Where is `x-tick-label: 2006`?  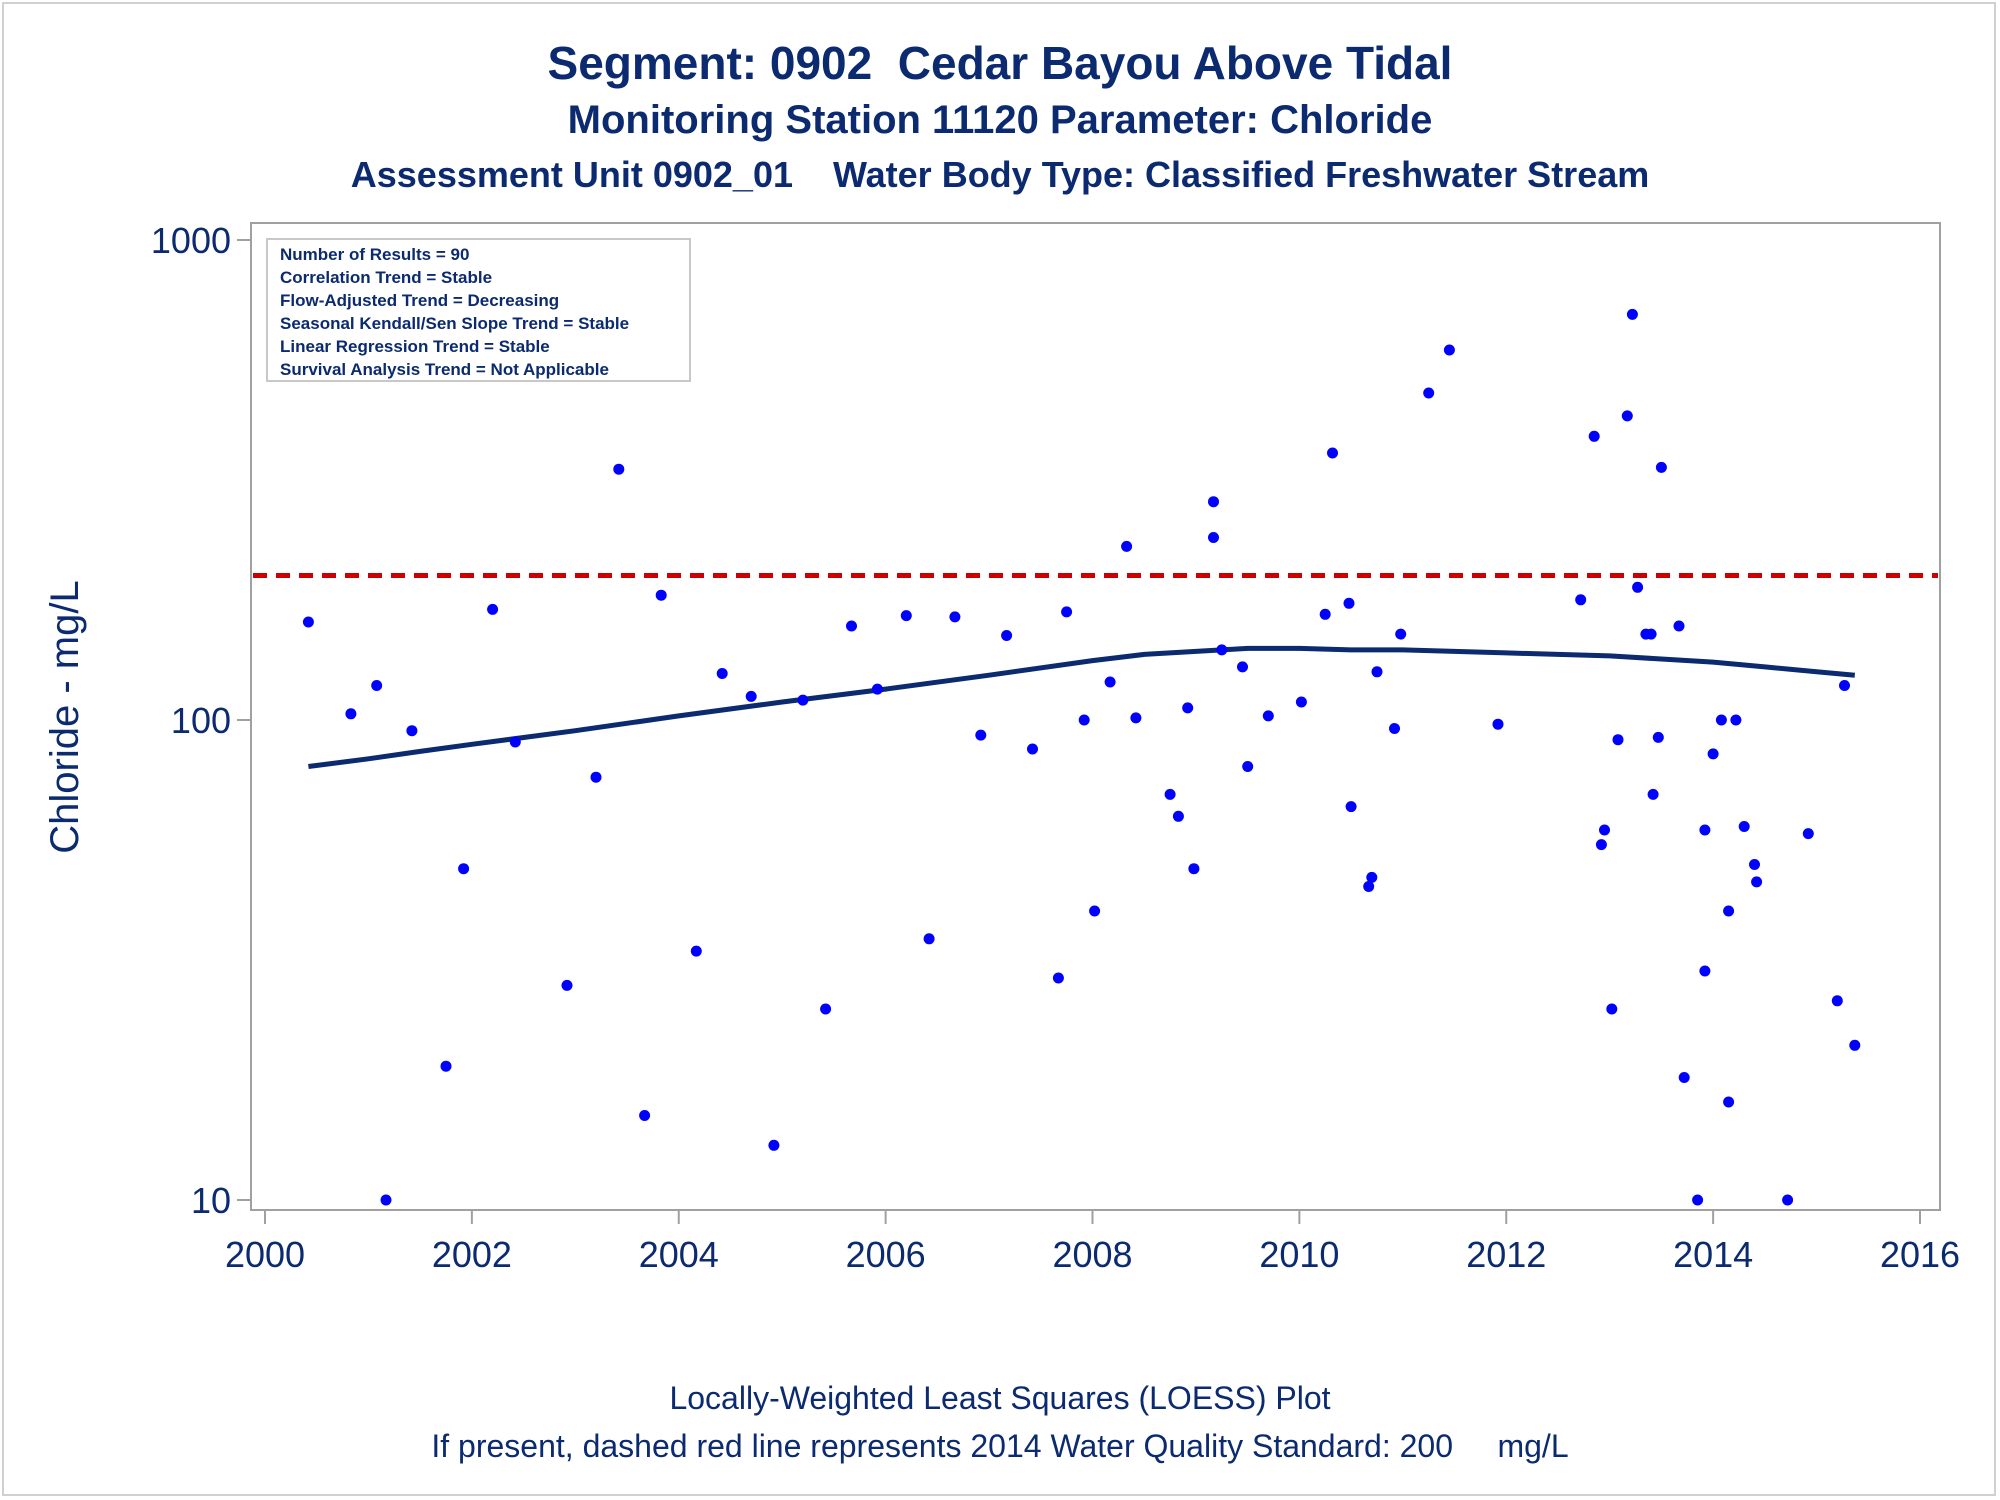 x-tick-label: 2006 is located at coordinates (886, 1254).